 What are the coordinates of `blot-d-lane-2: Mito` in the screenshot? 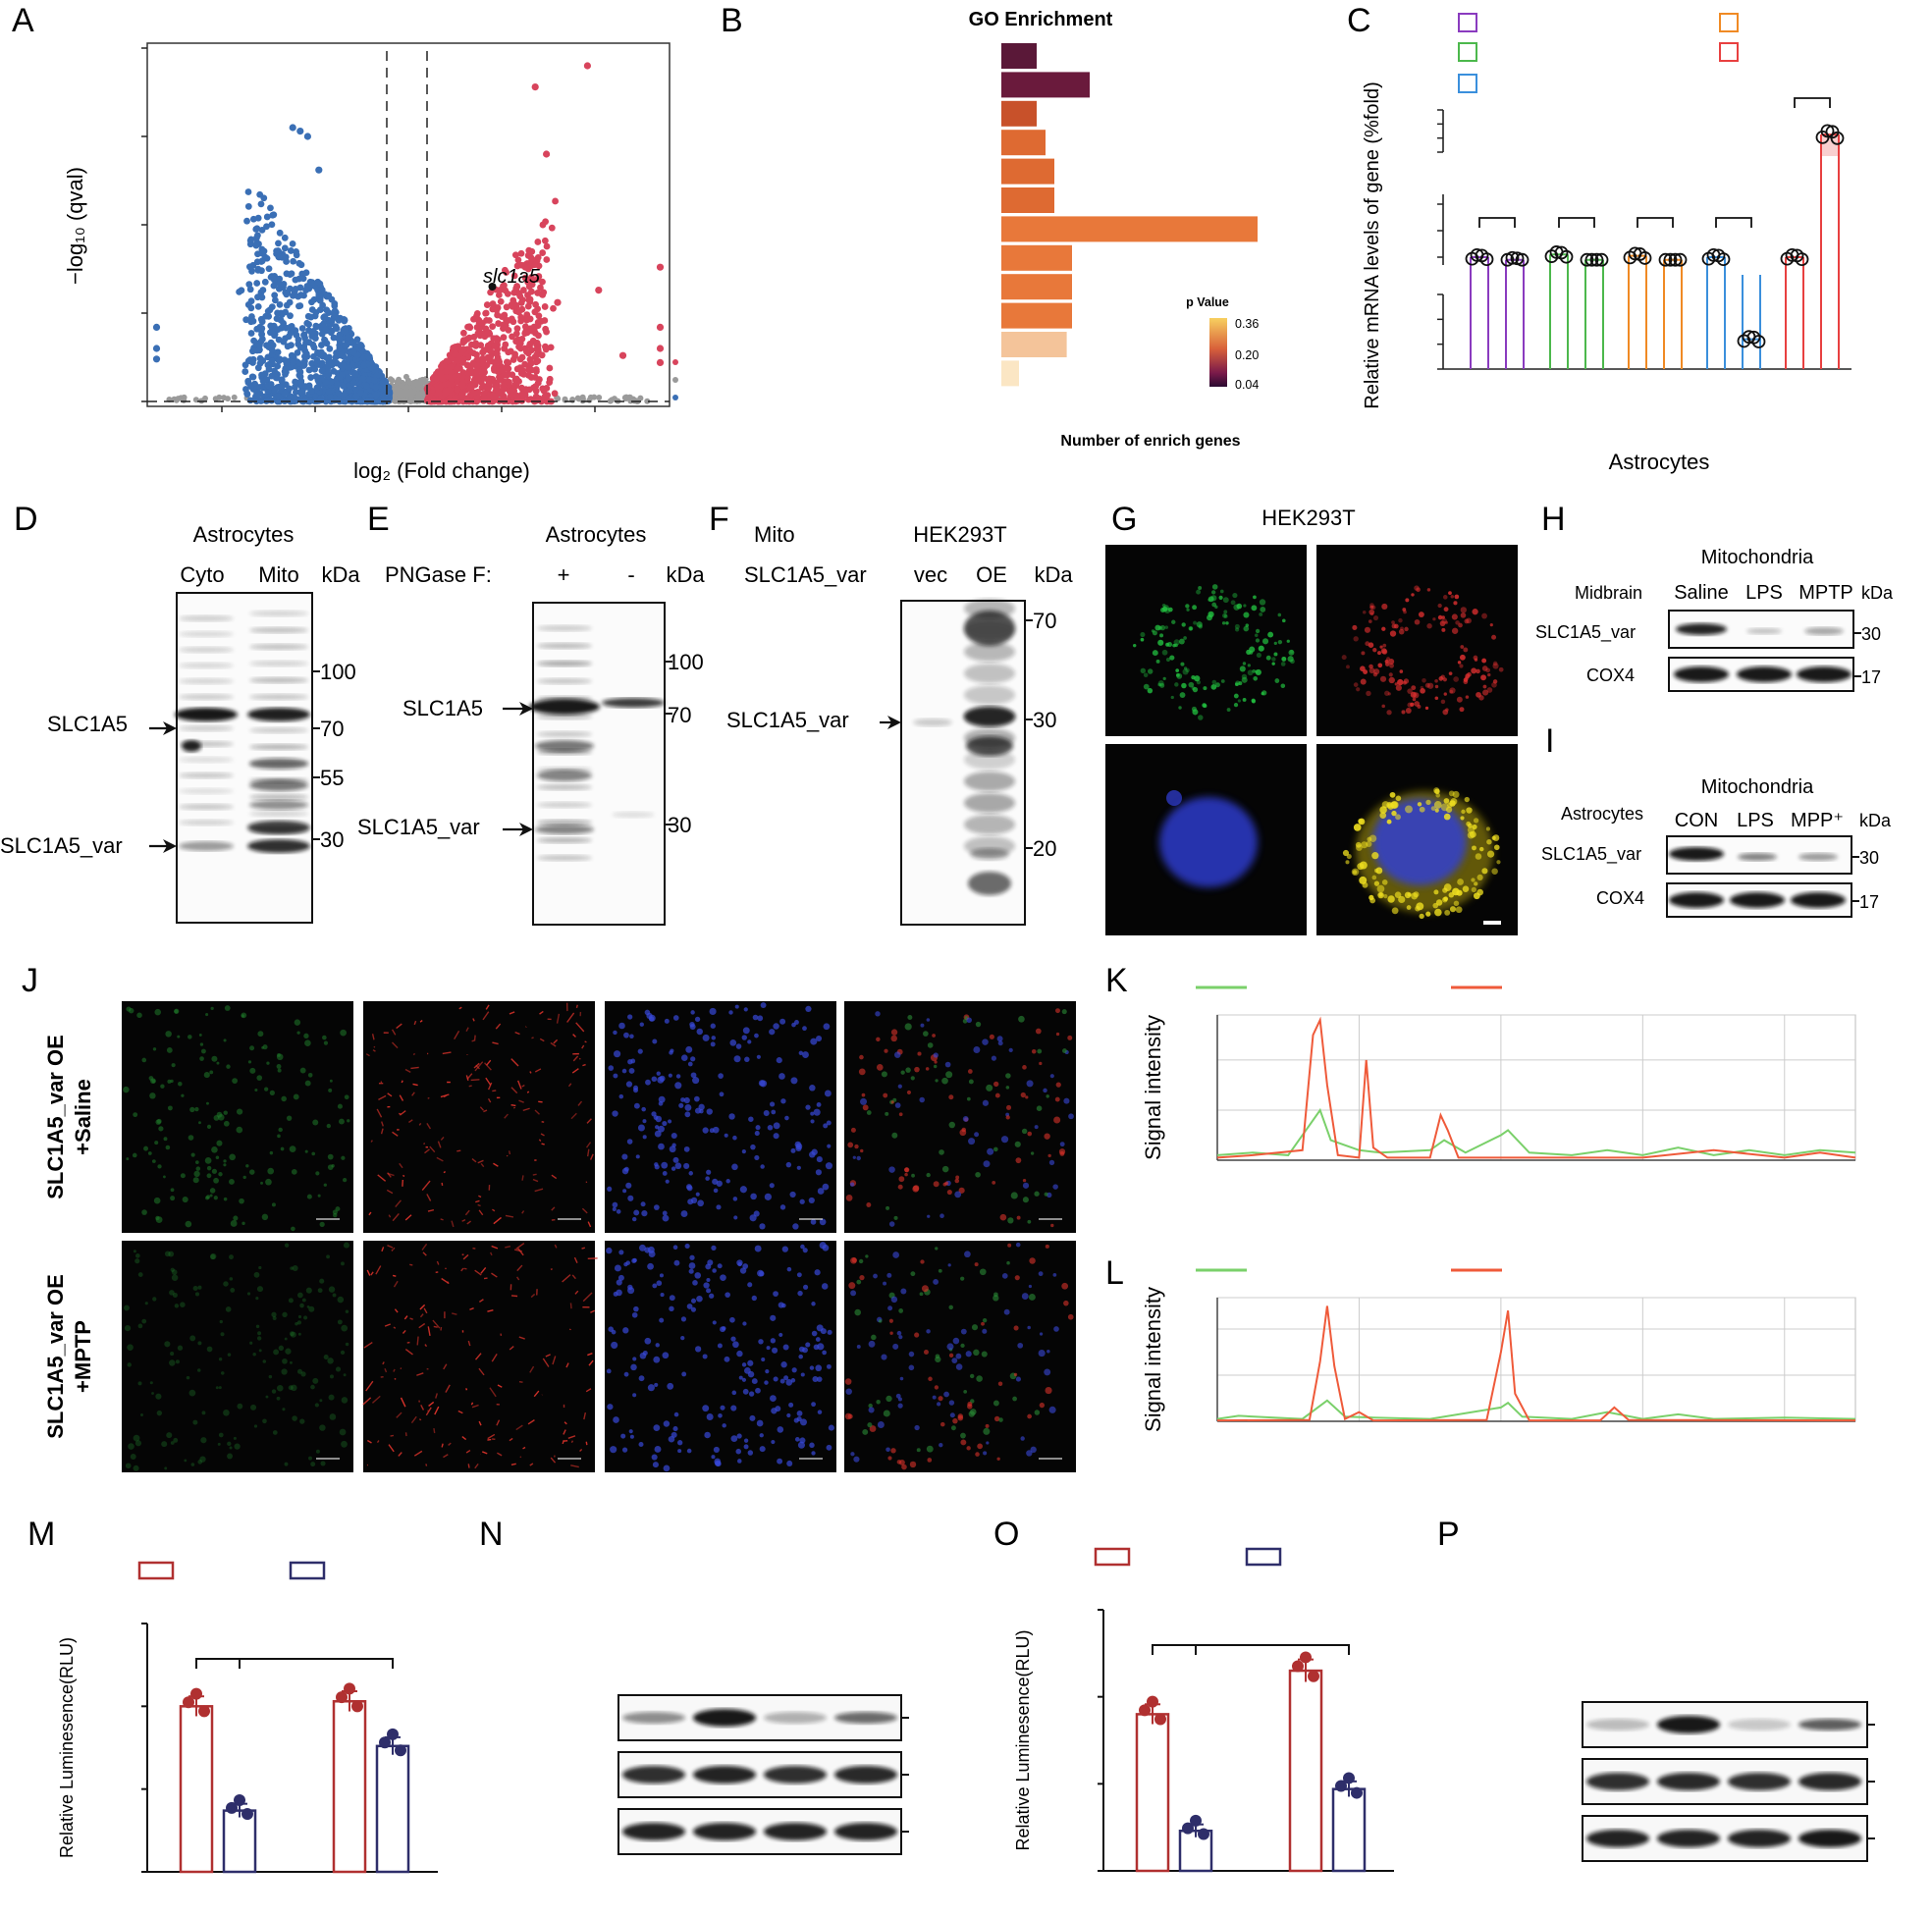 It's located at (278, 574).